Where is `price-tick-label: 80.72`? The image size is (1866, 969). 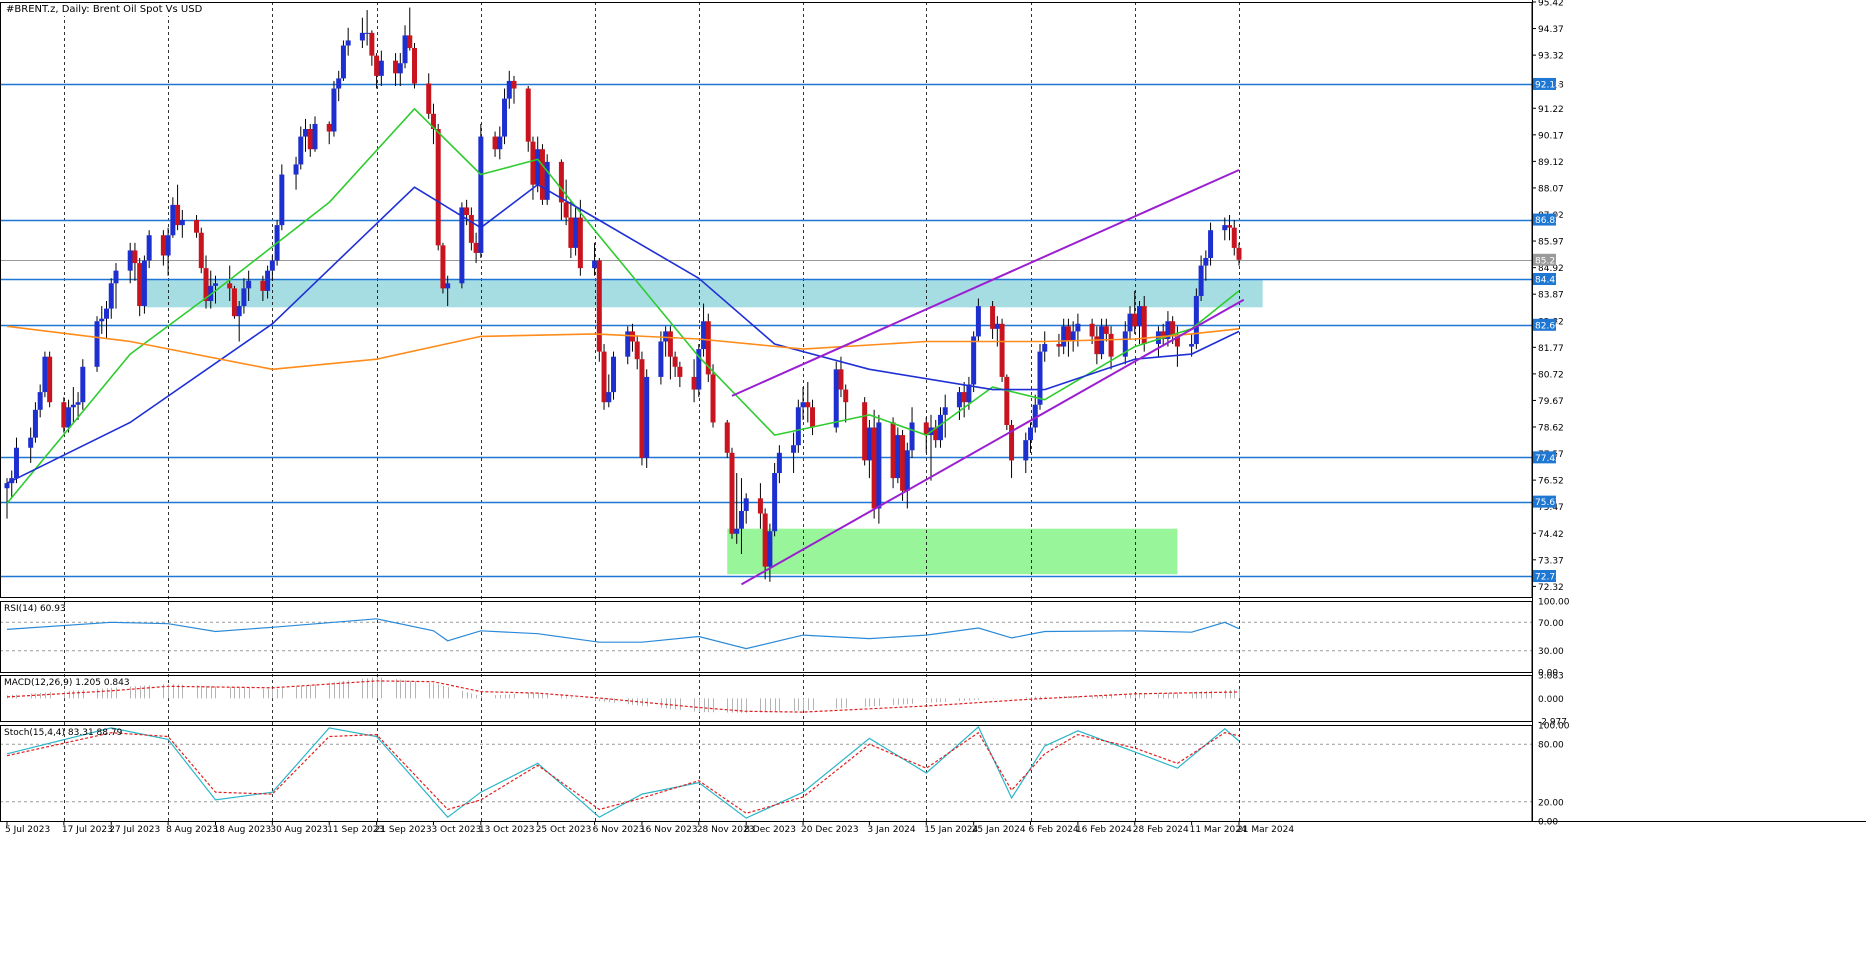 price-tick-label: 80.72 is located at coordinates (1551, 375).